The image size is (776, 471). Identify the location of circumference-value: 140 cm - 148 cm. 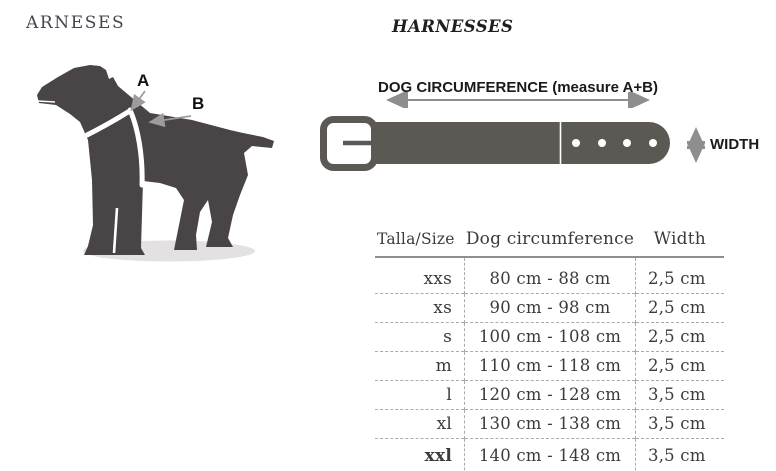
(550, 454).